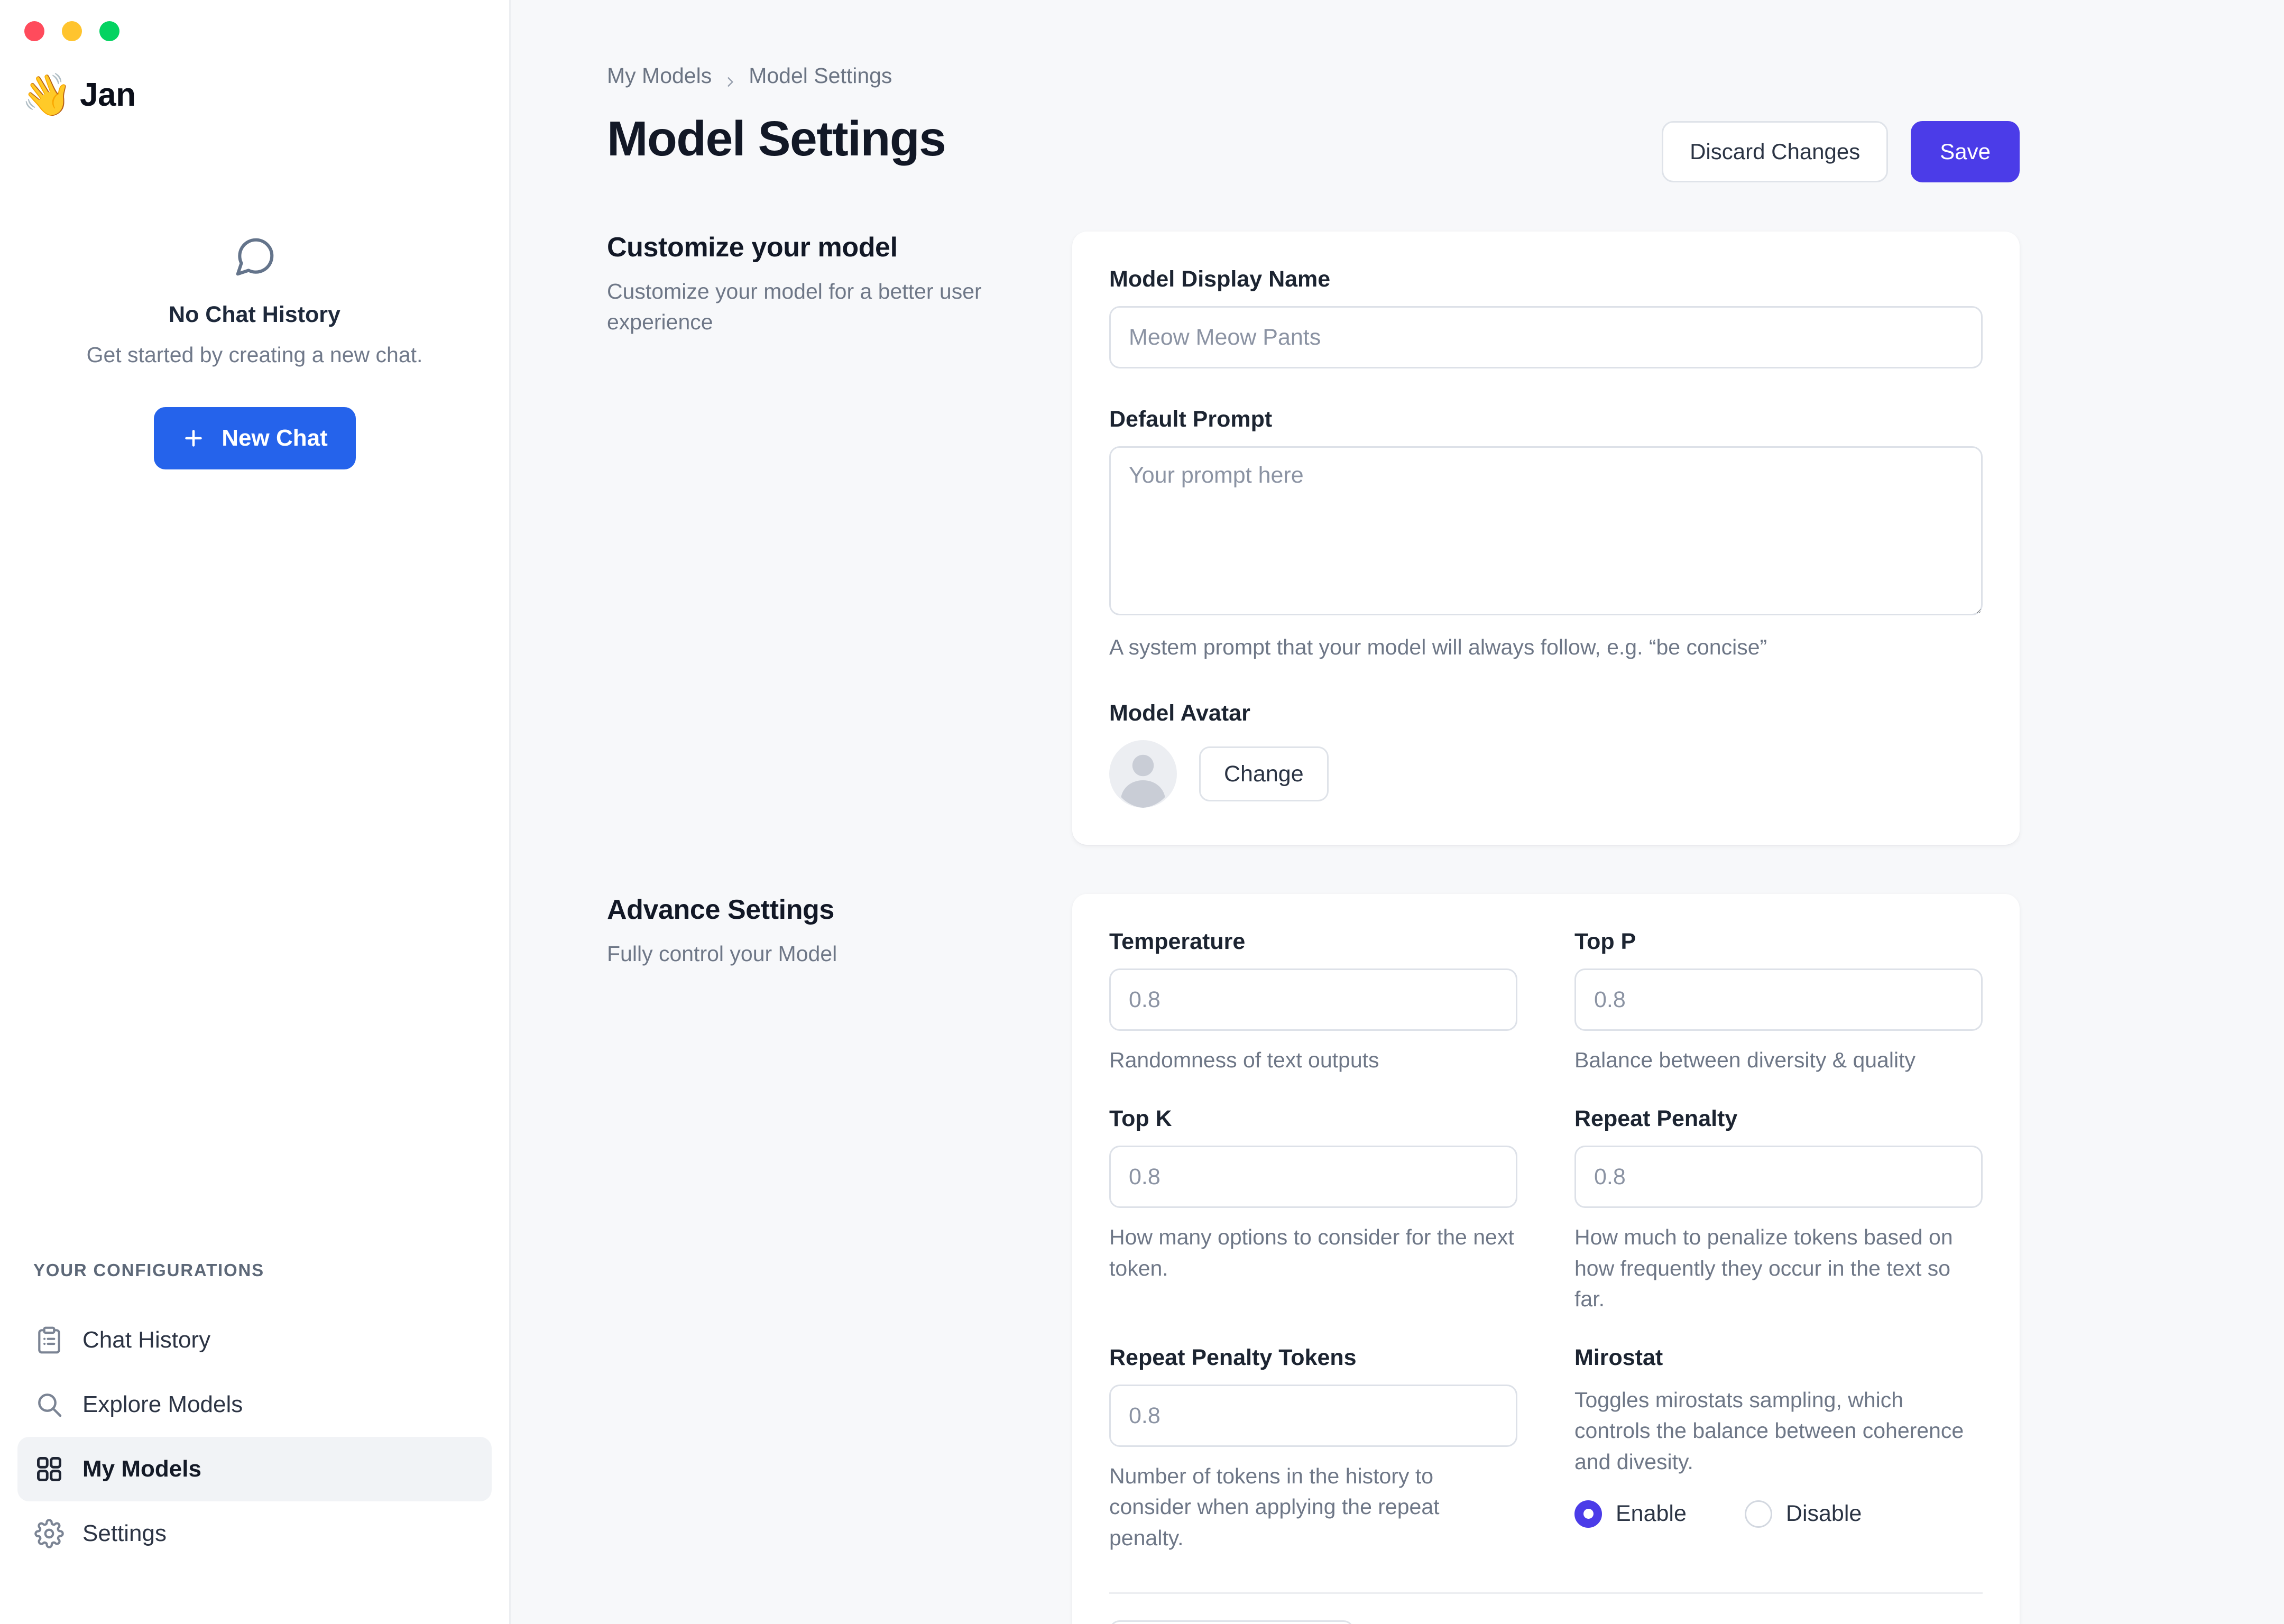  I want to click on empty-state-title: No Chat History, so click(254, 314).